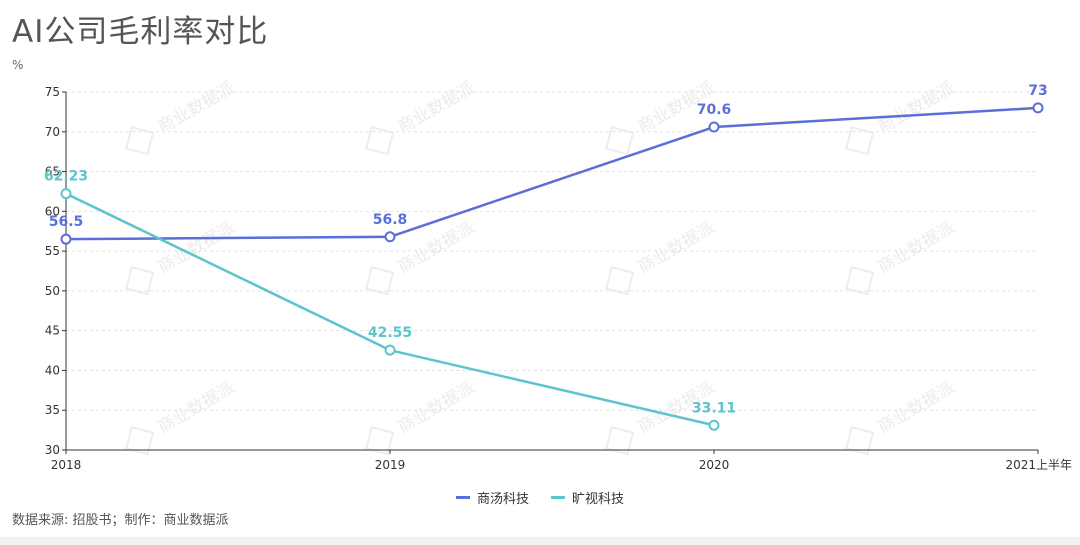  Describe the element at coordinates (540, 541) in the screenshot. I see `bottom-strip` at that location.